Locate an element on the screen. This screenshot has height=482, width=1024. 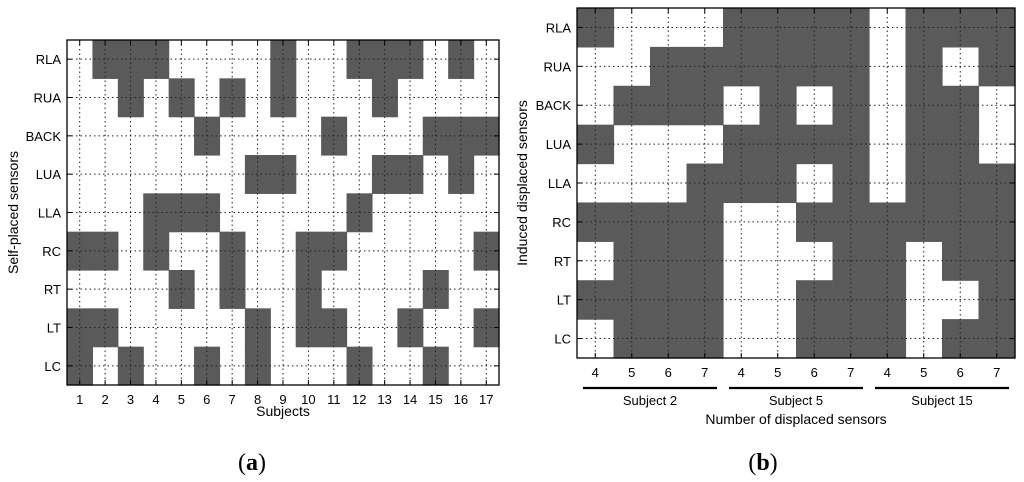
panel-a-cell-r6-c7 is located at coordinates (232, 251).